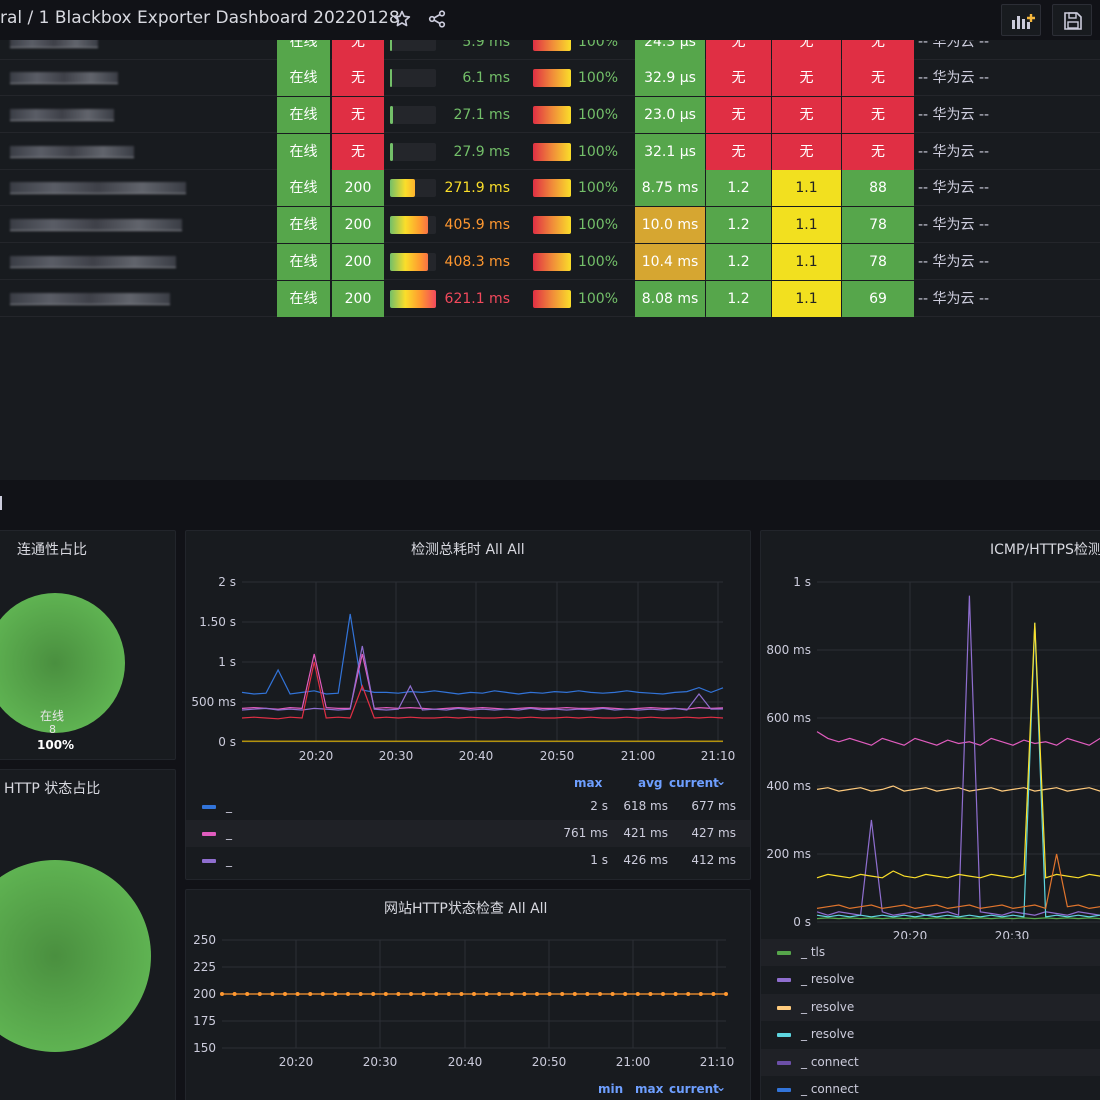  What do you see at coordinates (466, 909) in the screenshot?
I see `panel-title: 网站HTTP状态检查 All All` at bounding box center [466, 909].